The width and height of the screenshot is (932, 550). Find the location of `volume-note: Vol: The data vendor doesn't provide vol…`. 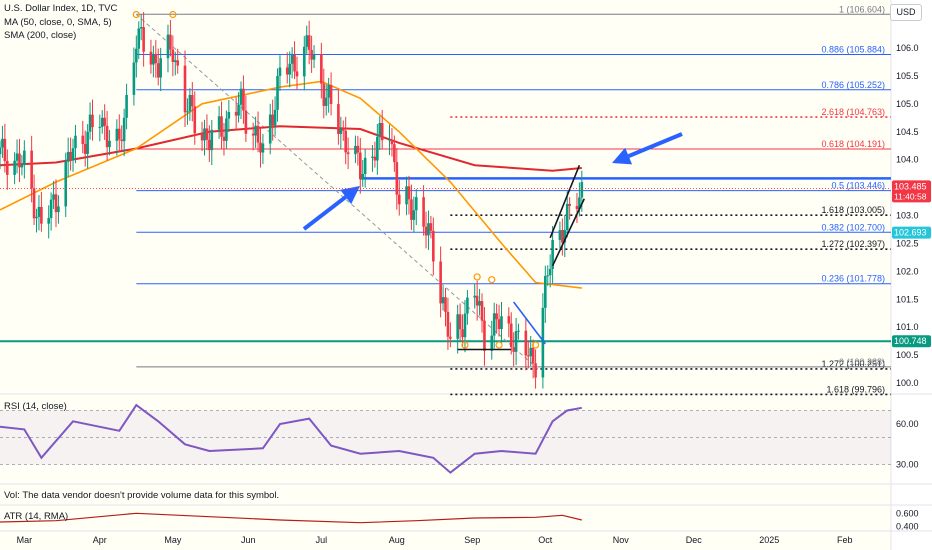

volume-note: Vol: The data vendor doesn't provide vol… is located at coordinates (142, 495).